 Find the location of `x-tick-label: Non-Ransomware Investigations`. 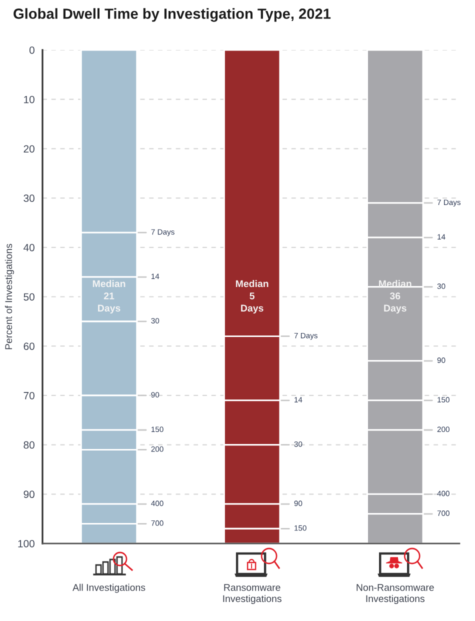

x-tick-label: Non-Ransomware Investigations is located at coordinates (395, 594).